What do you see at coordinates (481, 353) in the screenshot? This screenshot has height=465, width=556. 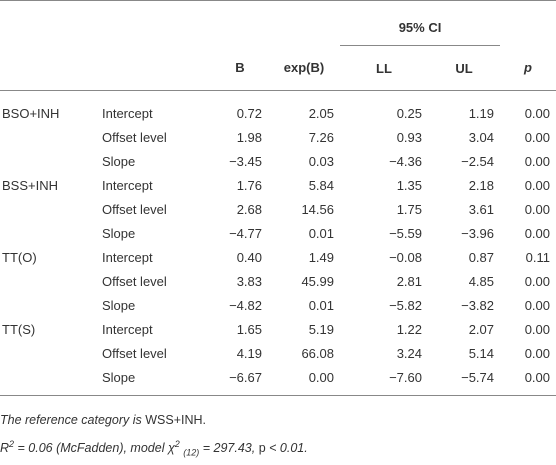 I see `value-cell: 5.14` at bounding box center [481, 353].